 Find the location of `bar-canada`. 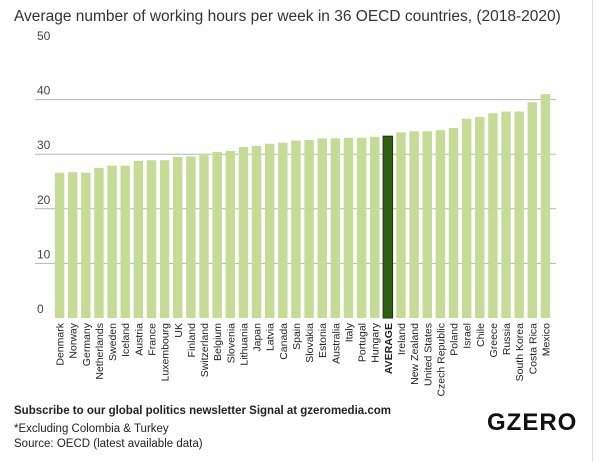

bar-canada is located at coordinates (283, 230).